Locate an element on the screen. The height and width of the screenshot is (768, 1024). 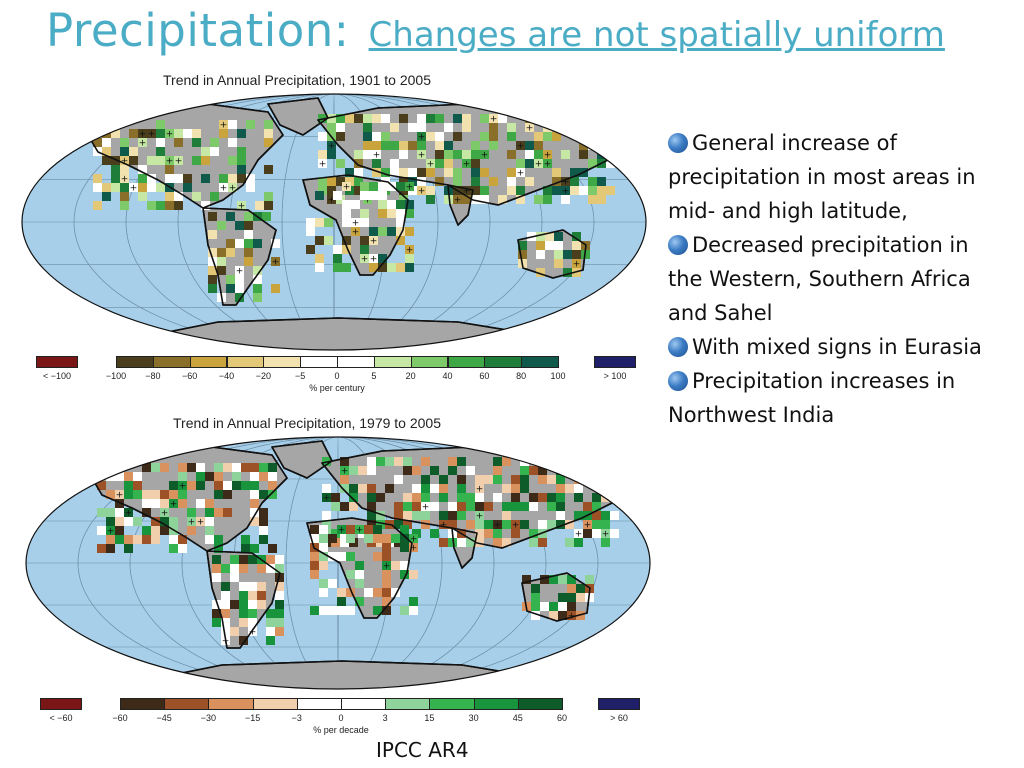
colorbar-tick-label: 40 is located at coordinates (447, 376).